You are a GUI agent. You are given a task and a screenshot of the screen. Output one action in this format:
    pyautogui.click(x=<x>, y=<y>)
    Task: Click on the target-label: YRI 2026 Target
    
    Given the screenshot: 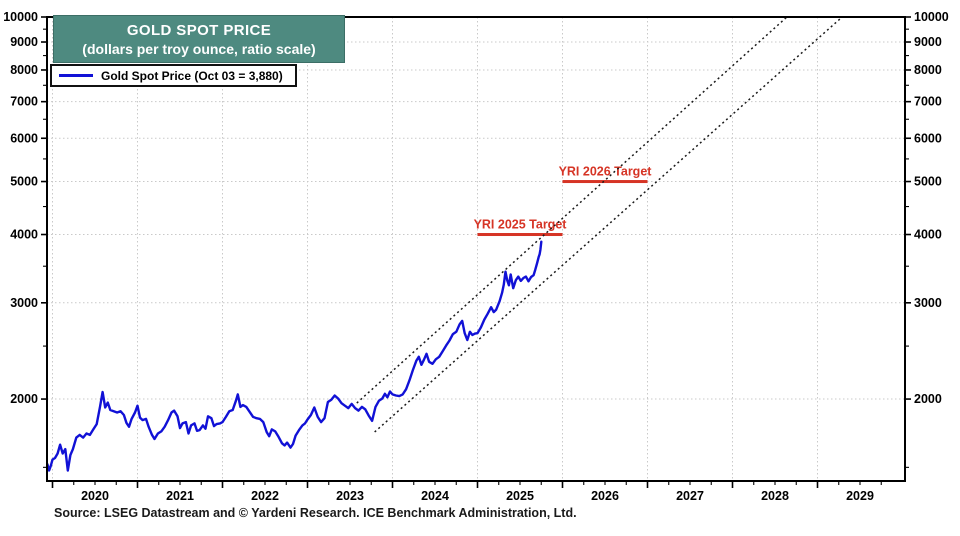 What is the action you would take?
    pyautogui.click(x=606, y=172)
    